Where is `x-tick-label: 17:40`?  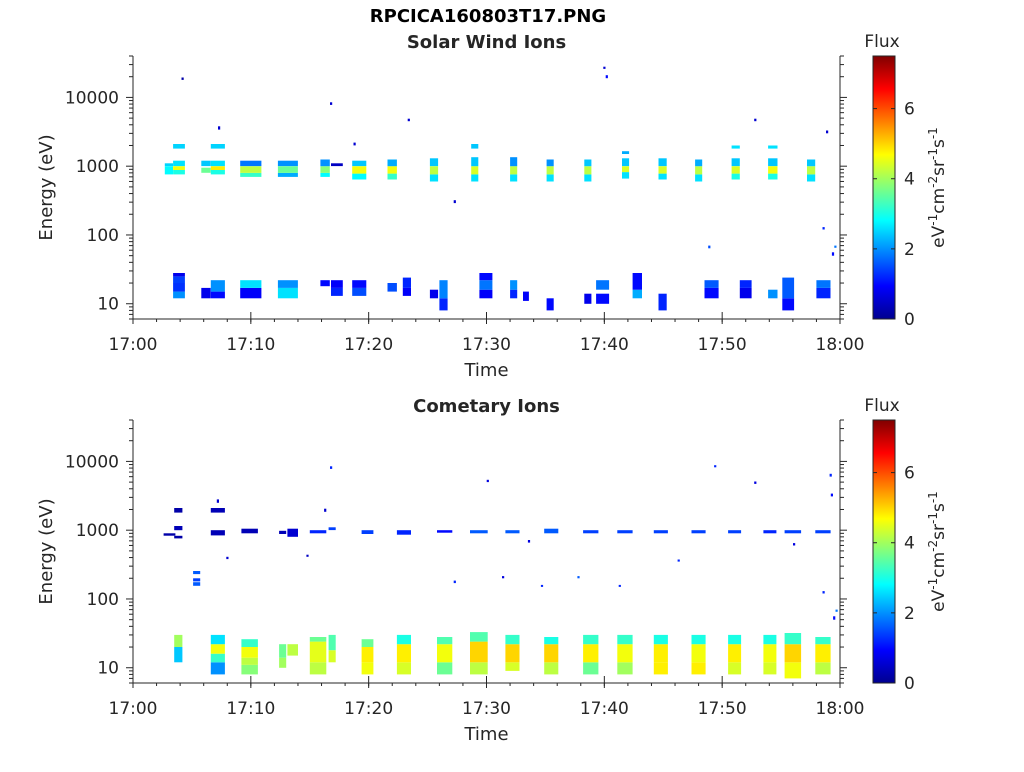 x-tick-label: 17:40 is located at coordinates (604, 709).